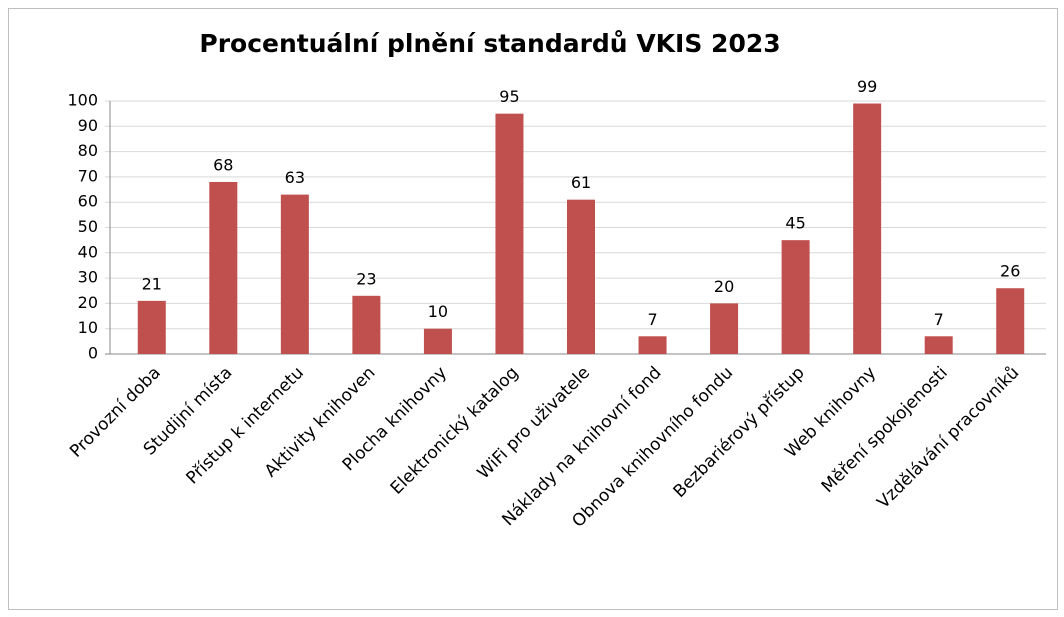 Image resolution: width=1064 pixels, height=617 pixels. Describe the element at coordinates (88, 201) in the screenshot. I see `y-tick-label: 60` at that location.